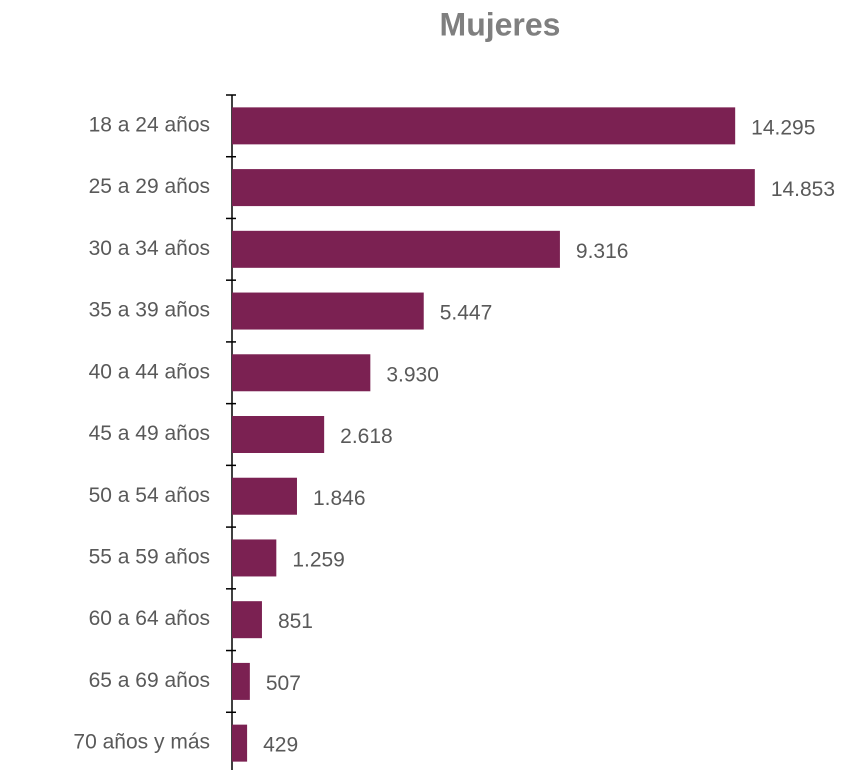  Describe the element at coordinates (295, 621) in the screenshot. I see `value-label: 851` at that location.